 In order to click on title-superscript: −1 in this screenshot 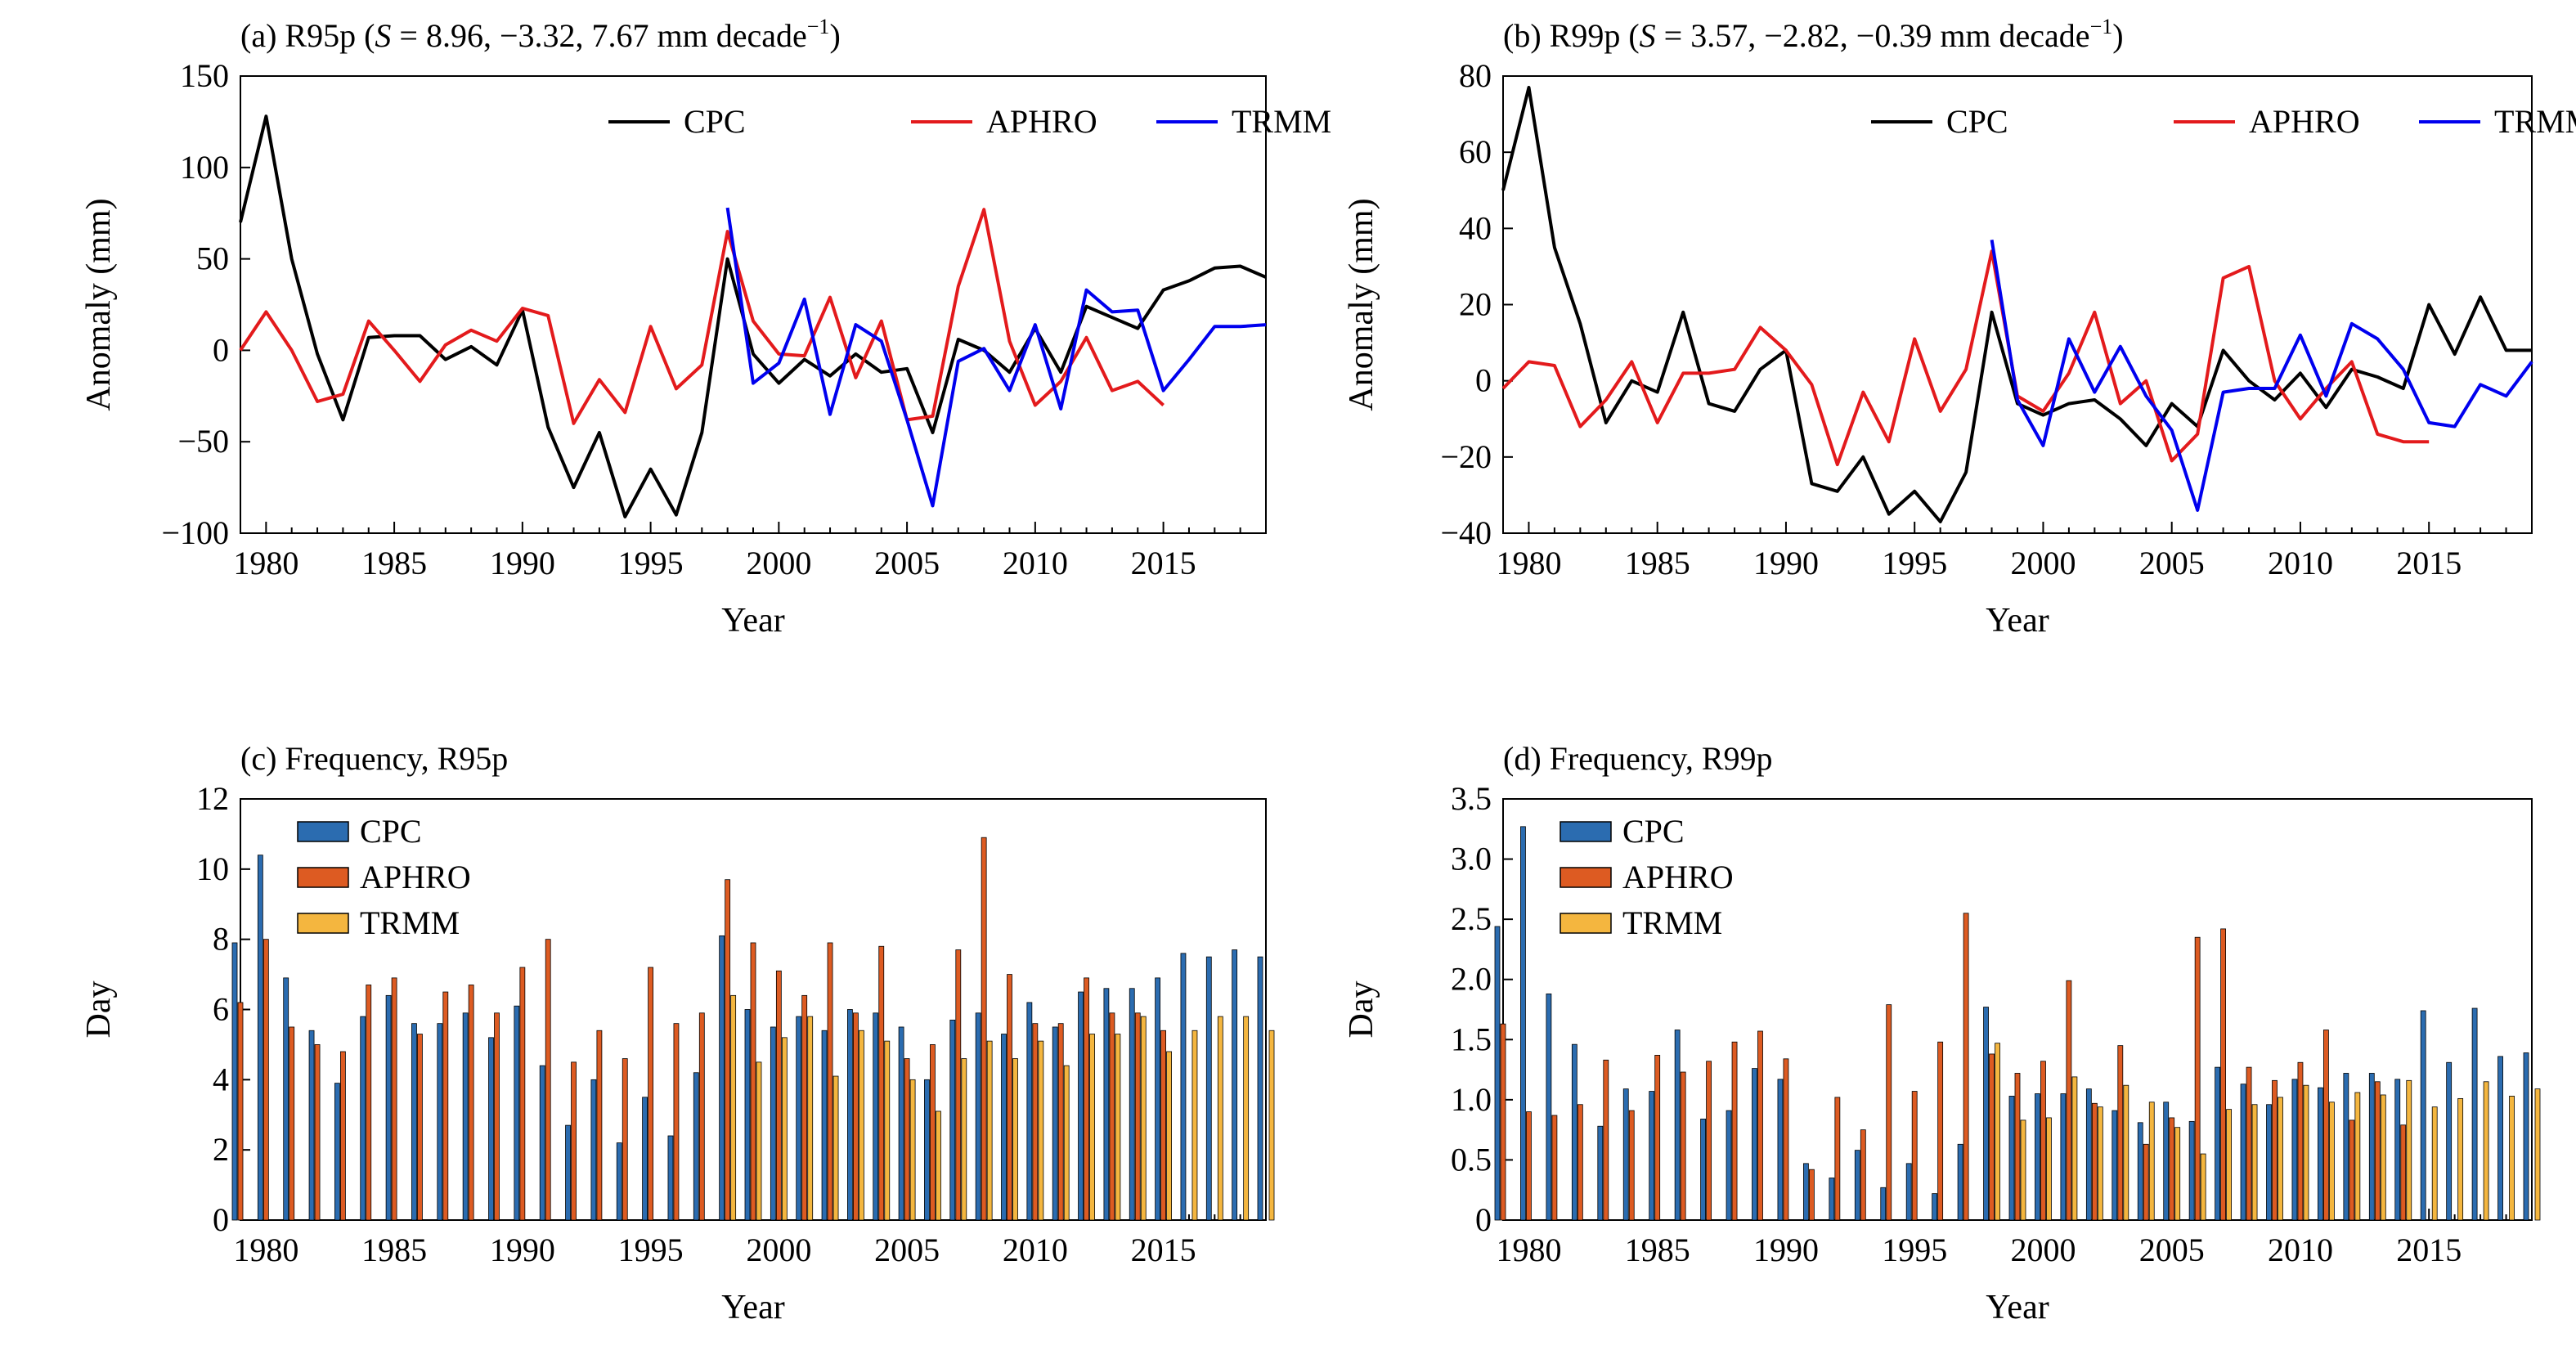, I will do `click(2101, 27)`.